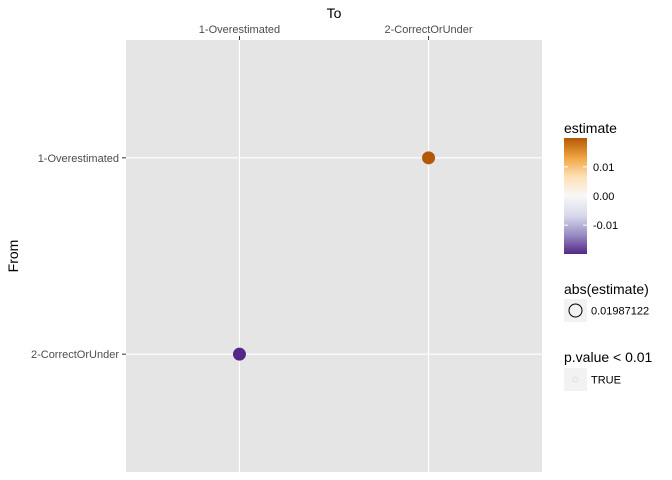  I want to click on size-legend: abs(estimate) 0.01987122, so click(606, 301).